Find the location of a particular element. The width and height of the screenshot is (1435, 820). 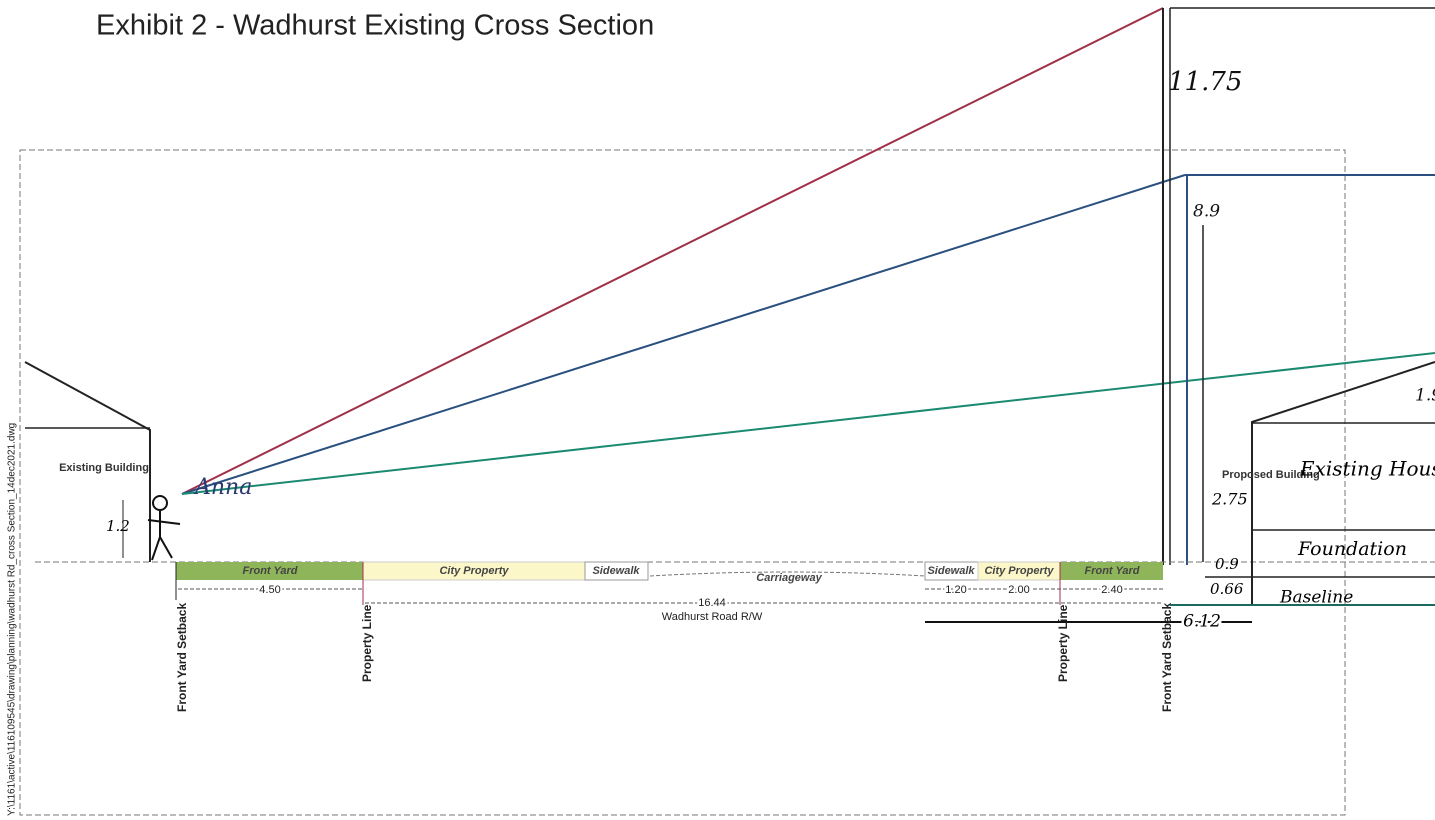

height-label: 1.2 is located at coordinates (118, 526).